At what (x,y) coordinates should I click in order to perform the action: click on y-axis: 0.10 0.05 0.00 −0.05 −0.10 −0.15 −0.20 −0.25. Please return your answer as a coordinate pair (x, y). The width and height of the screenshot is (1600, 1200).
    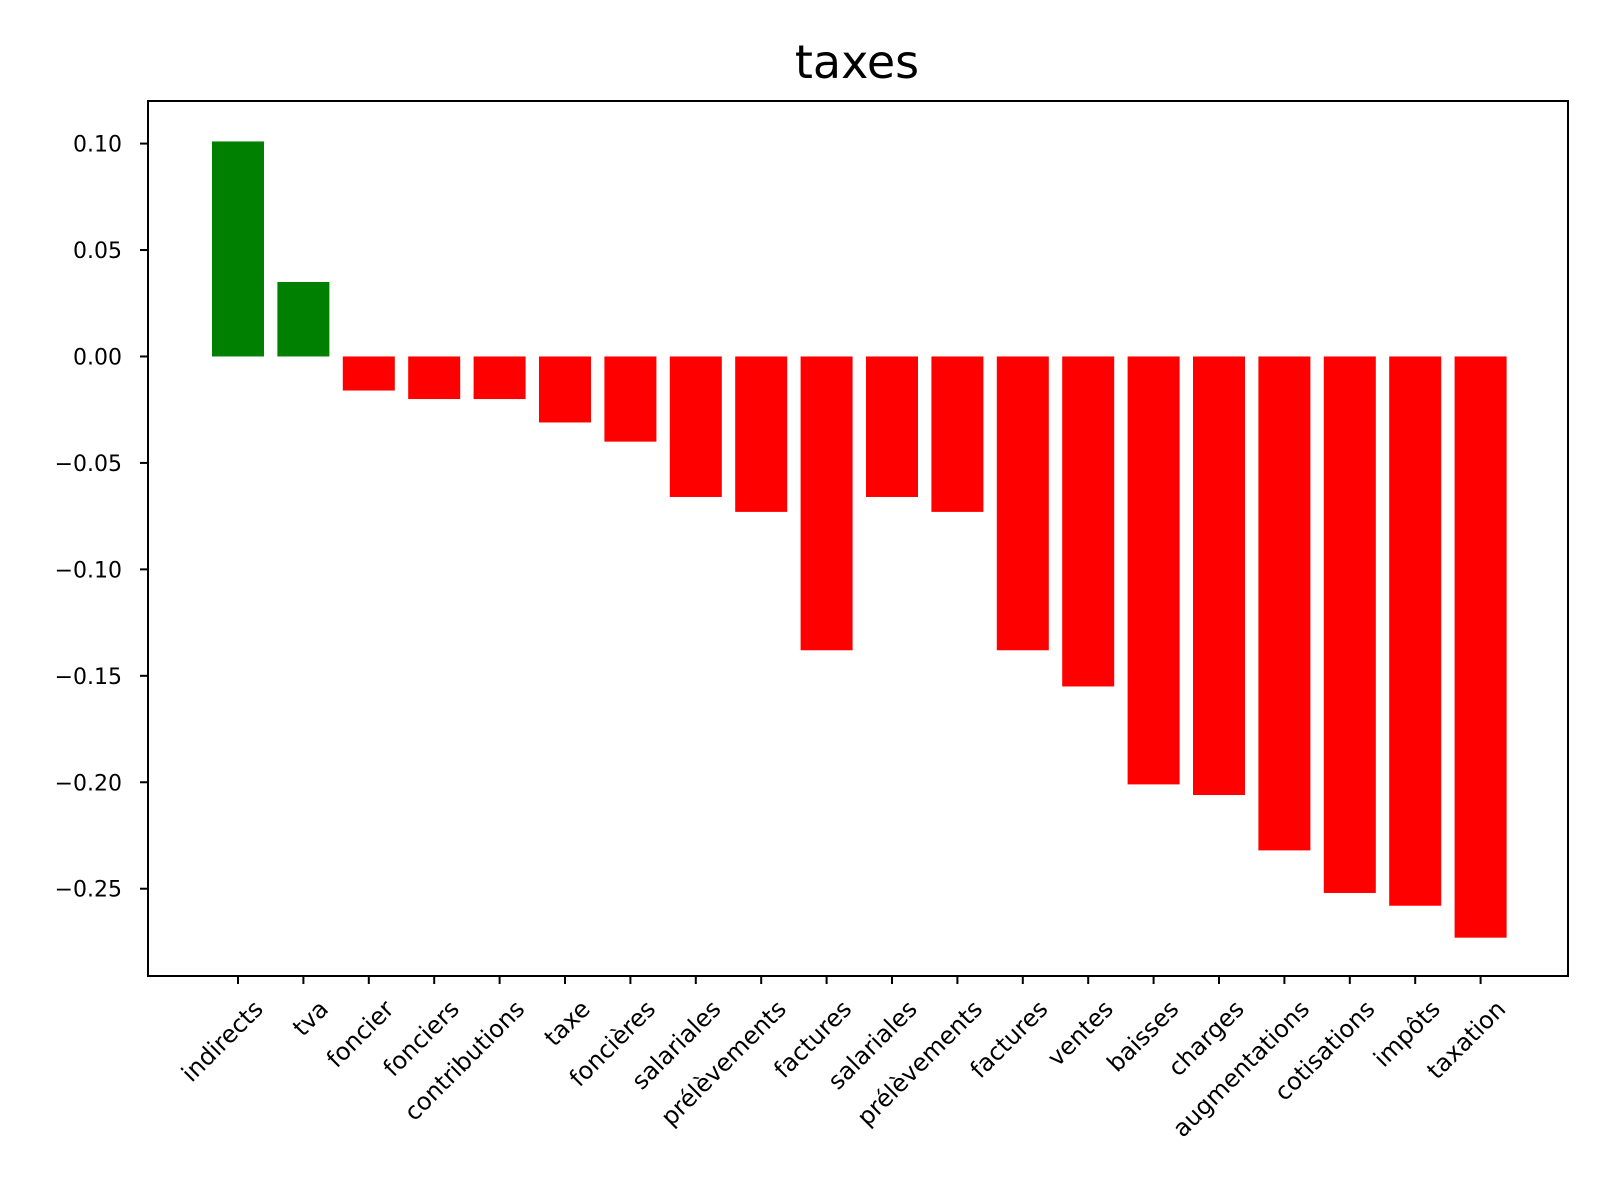
    Looking at the image, I should click on (101, 518).